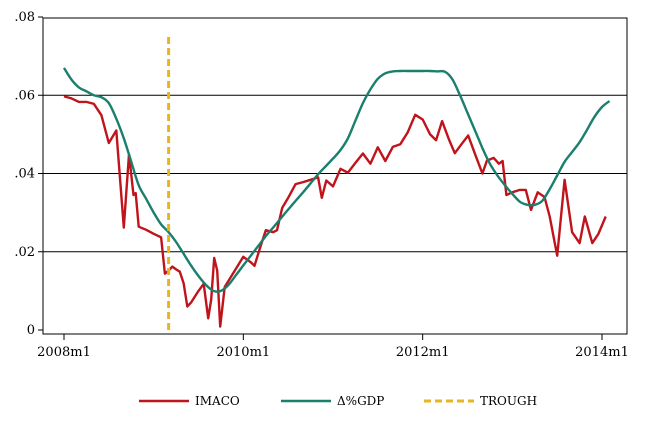 This screenshot has width=650, height=421. What do you see at coordinates (360, 401) in the screenshot?
I see `legend-label-gdp: Δ%GDP` at bounding box center [360, 401].